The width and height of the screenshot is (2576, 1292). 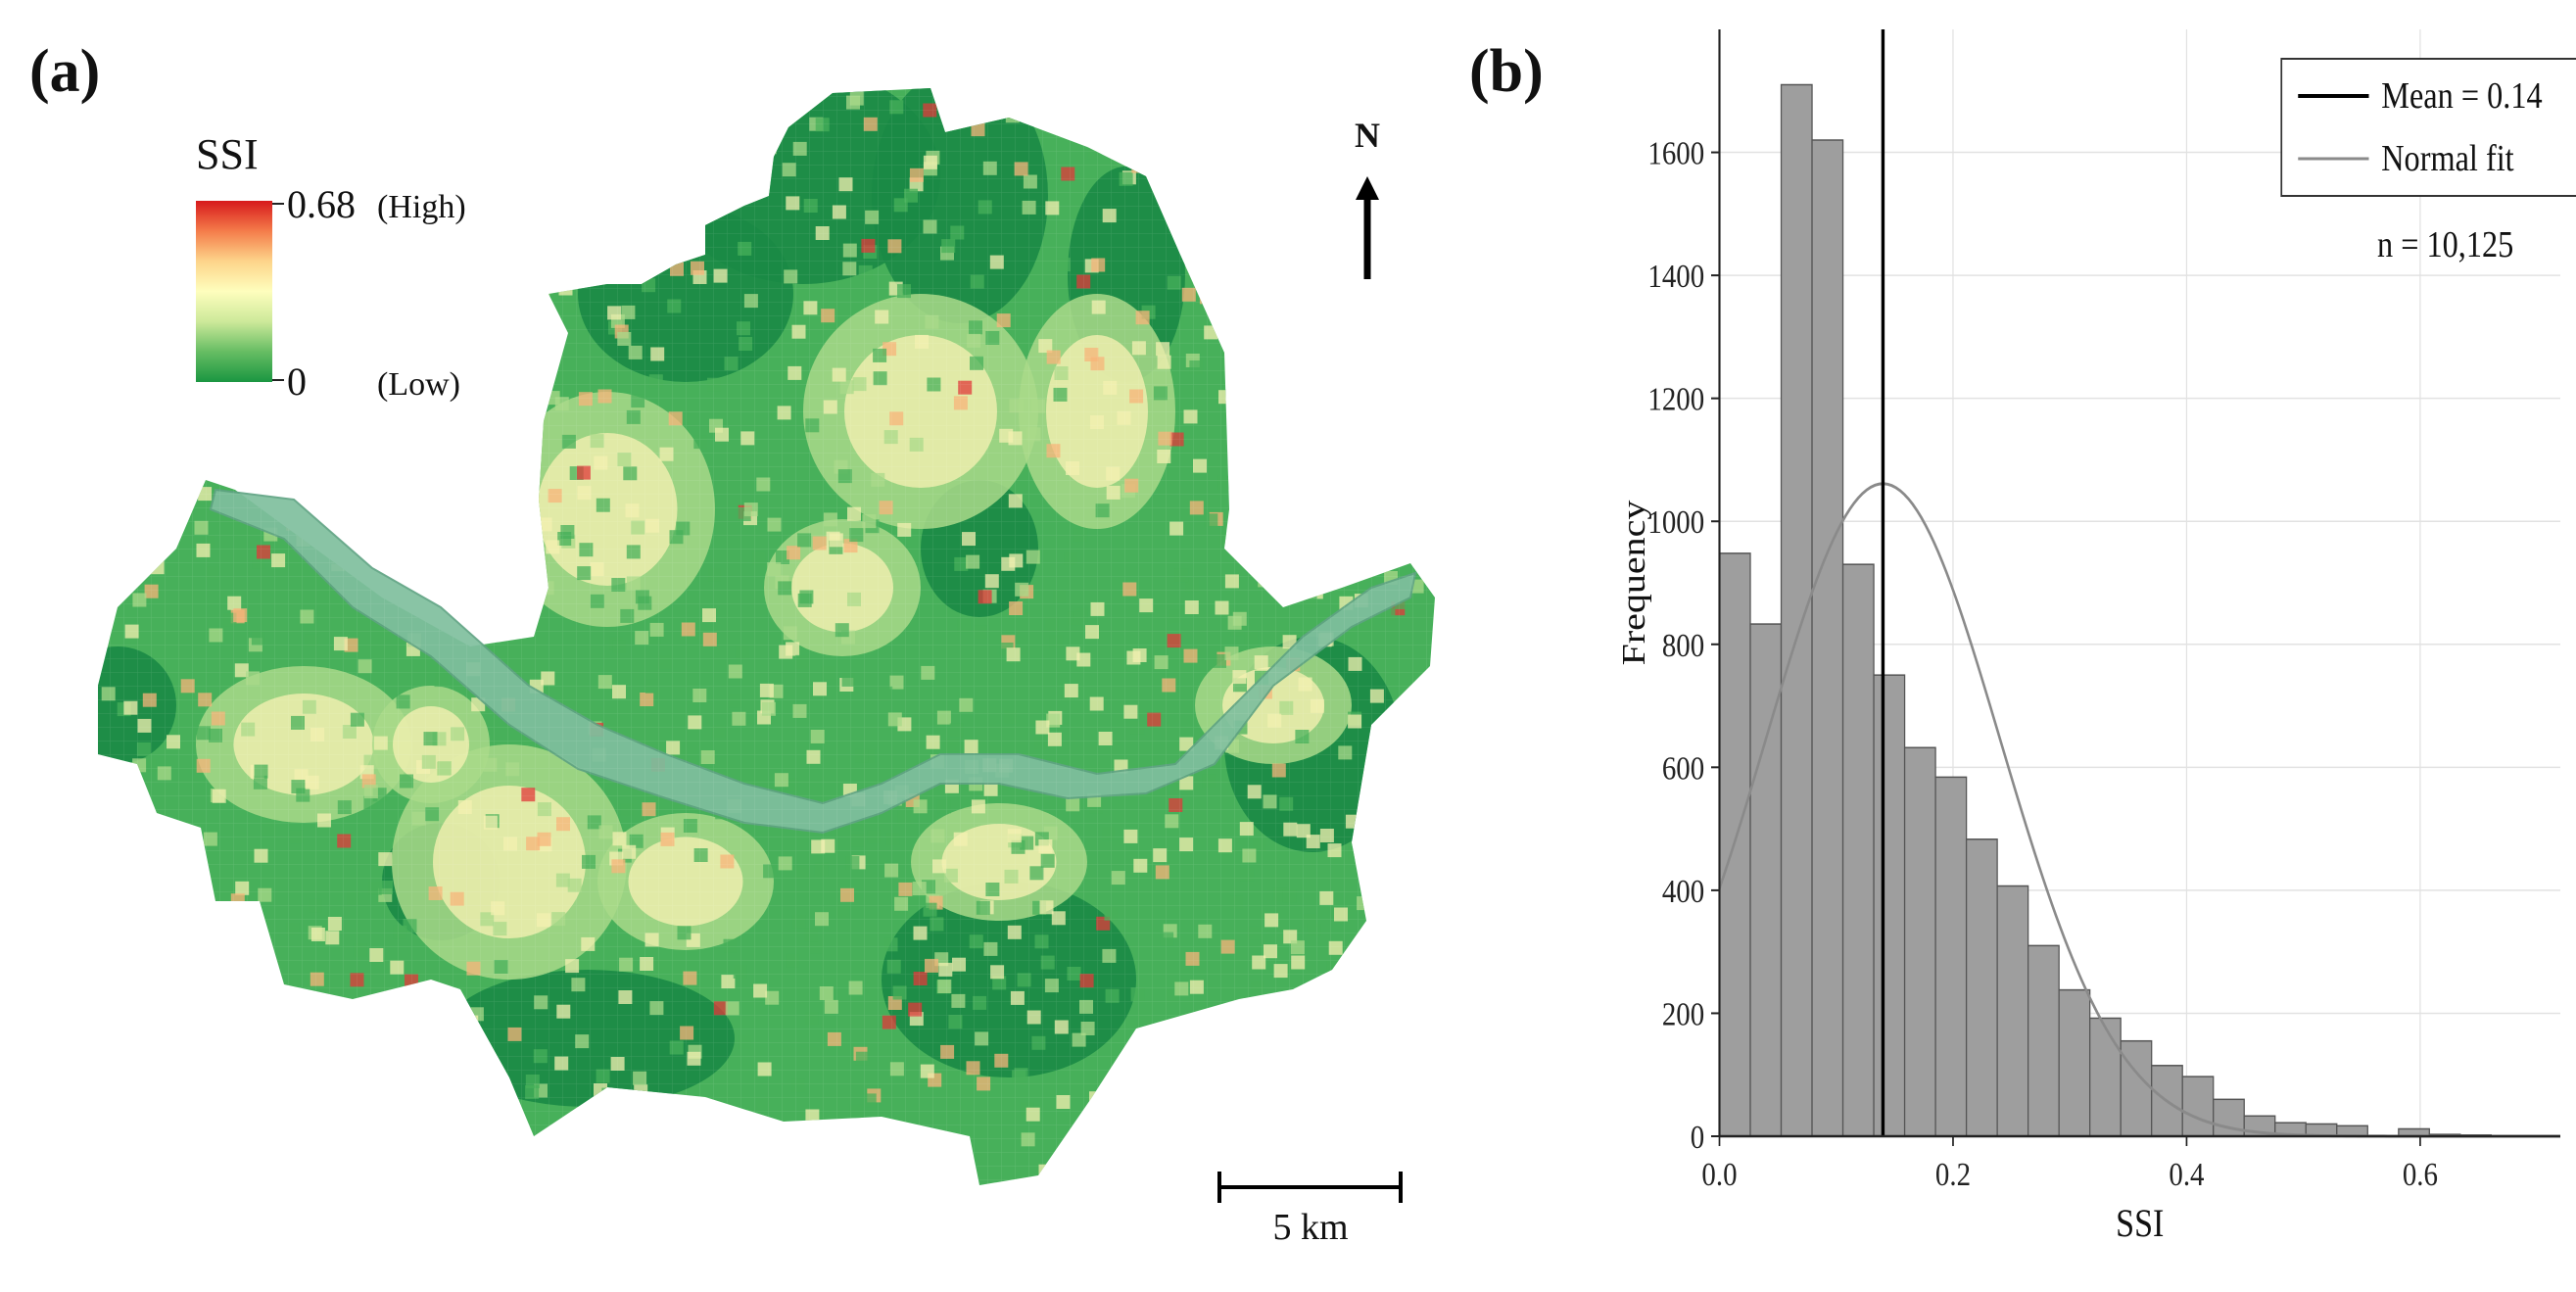 What do you see at coordinates (2186, 1174) in the screenshot?
I see `x-tick-label: 0.4` at bounding box center [2186, 1174].